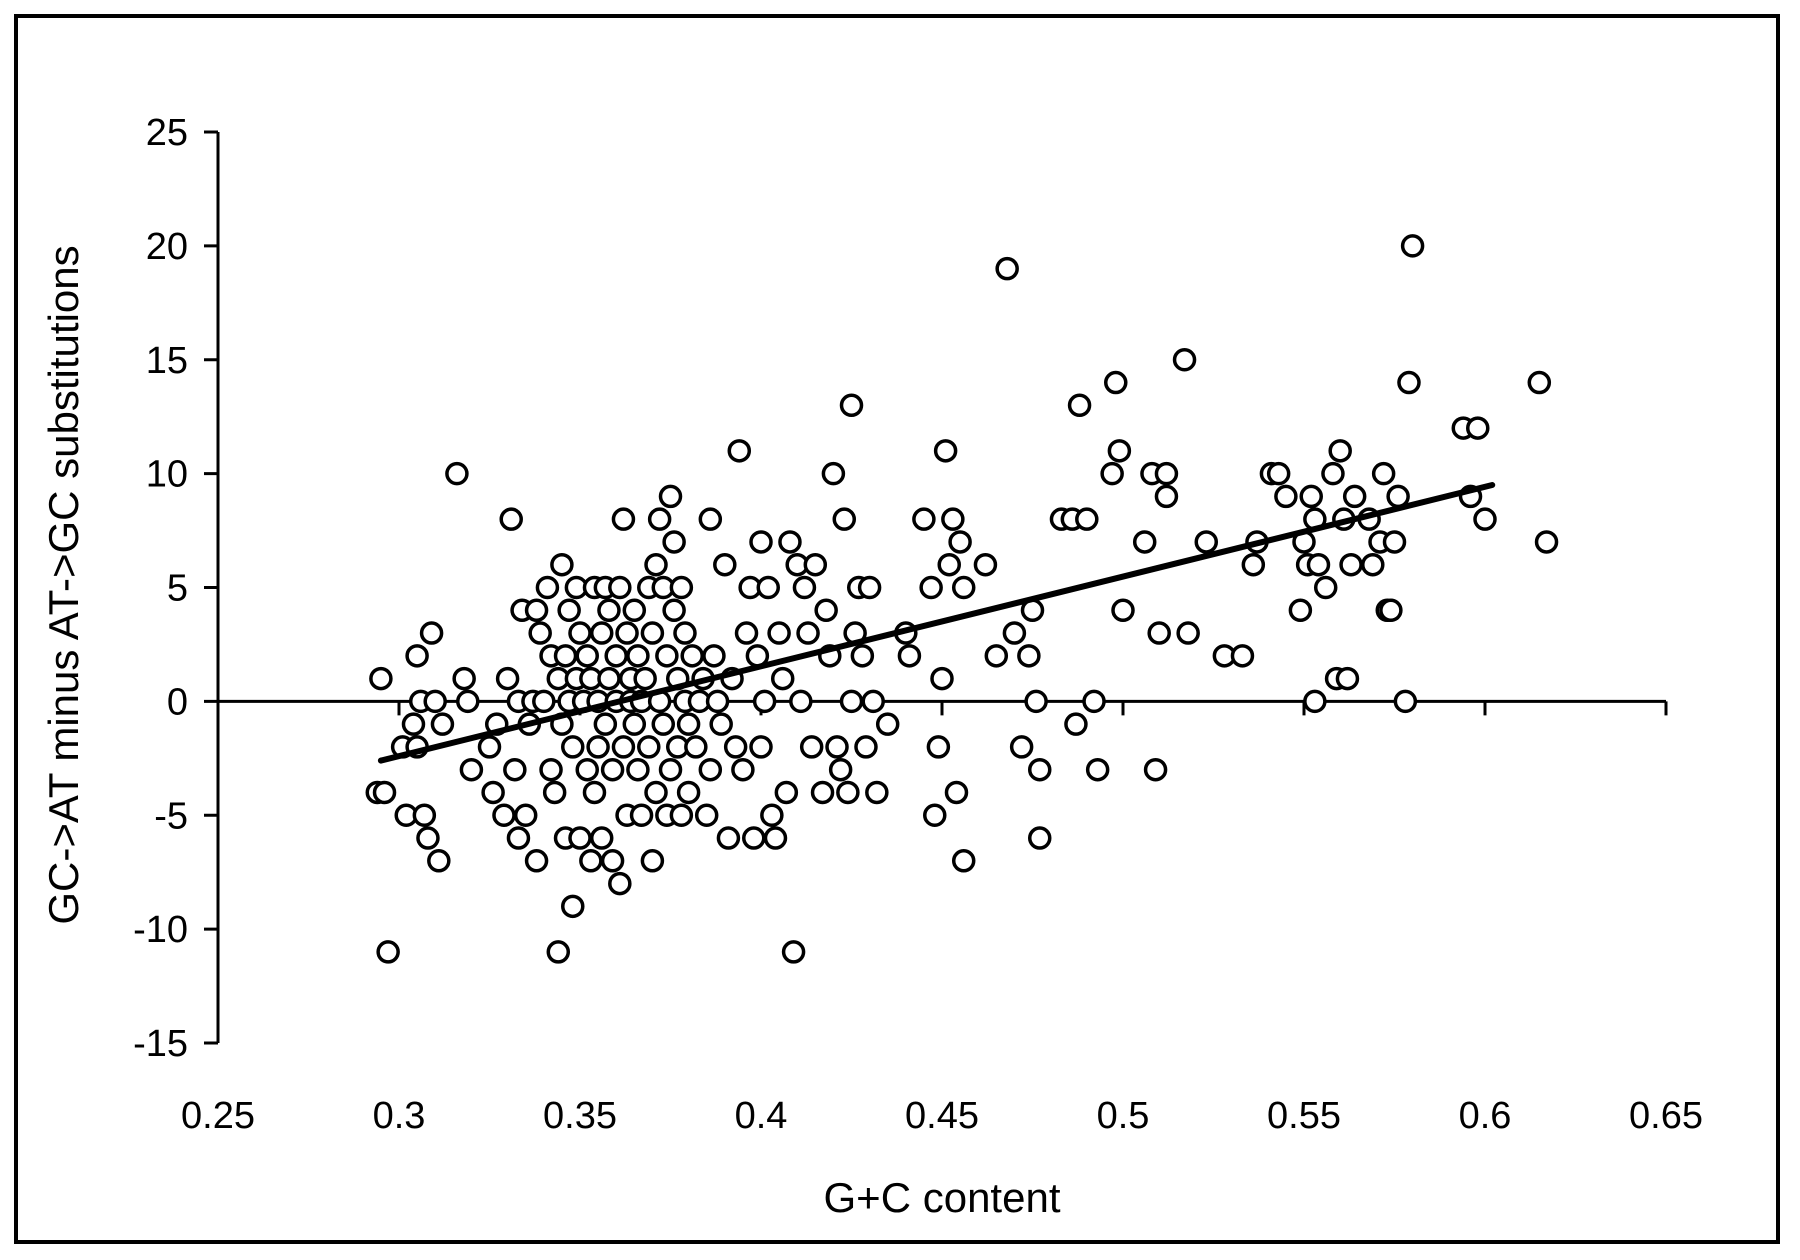 Image resolution: width=1800 pixels, height=1260 pixels. I want to click on y-axis-title: GC->AT minus AT->GC substitutions, so click(63, 584).